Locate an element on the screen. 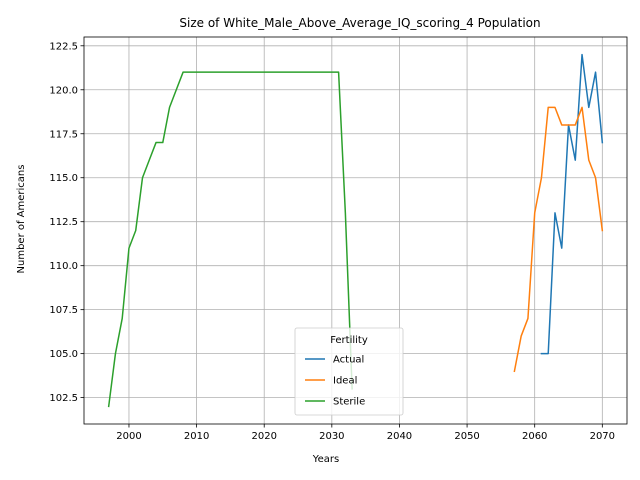 Image resolution: width=640 pixels, height=480 pixels. series-line-actual is located at coordinates (572, 204).